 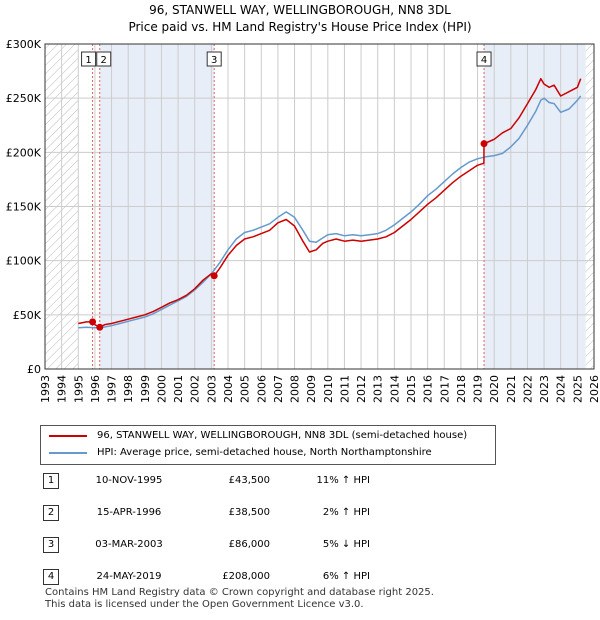 I want to click on x-tick-label: 2012, so click(x=361, y=389).